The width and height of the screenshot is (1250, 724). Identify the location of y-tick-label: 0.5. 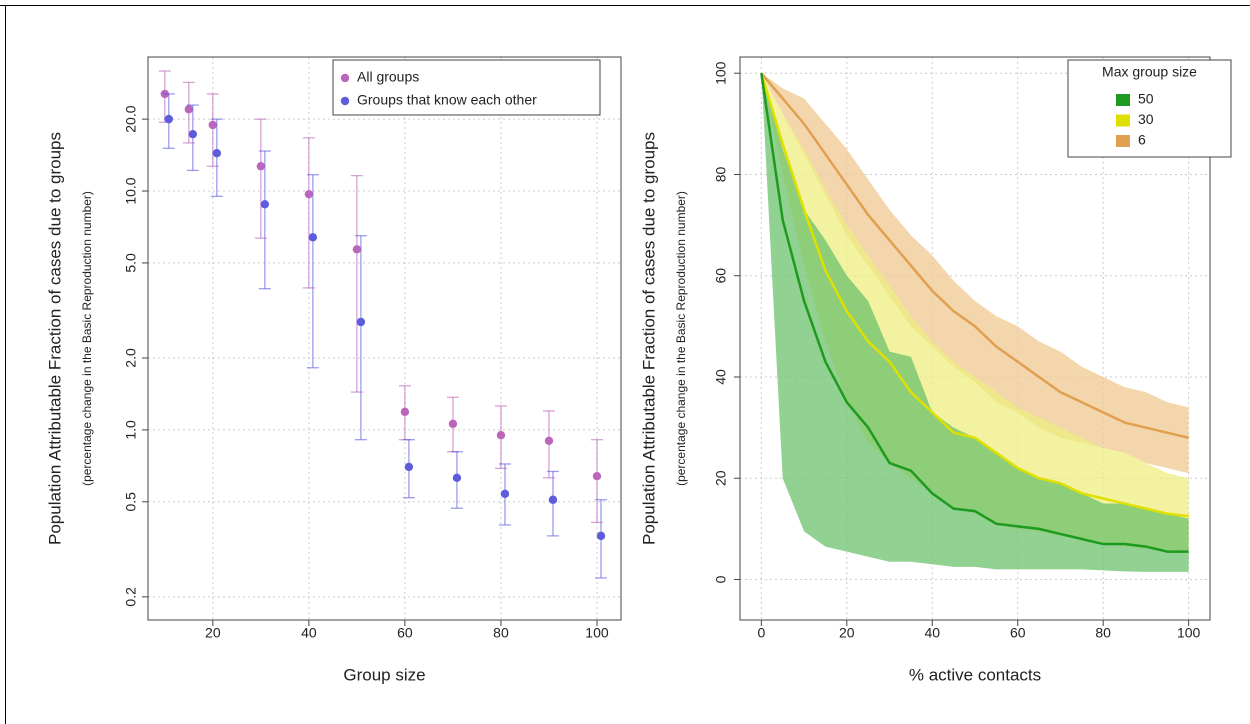
(131, 502).